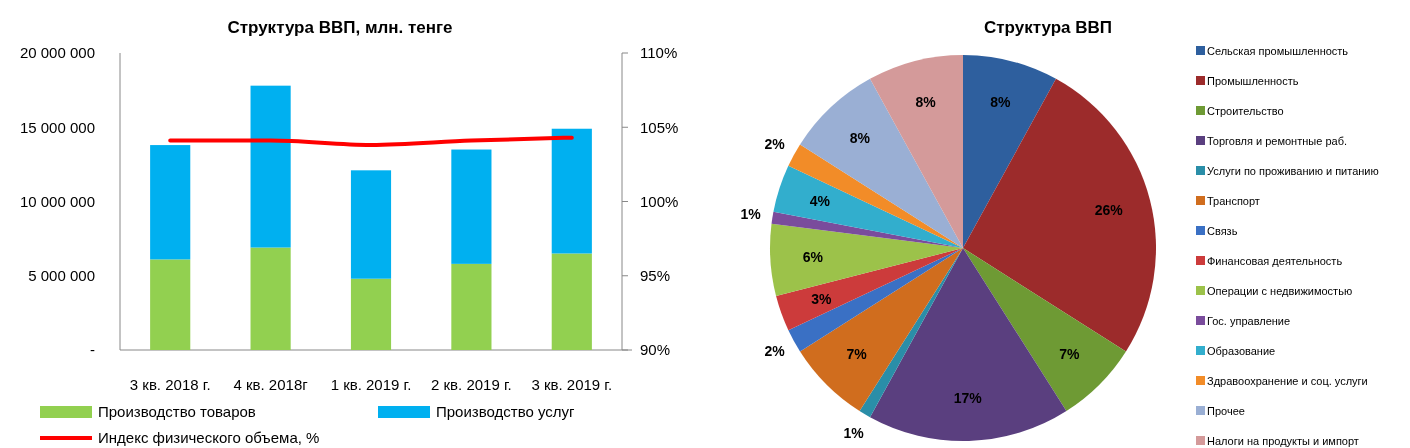 This screenshot has height=448, width=1410. What do you see at coordinates (655, 350) in the screenshot?
I see `y2-tick-label: 90%` at bounding box center [655, 350].